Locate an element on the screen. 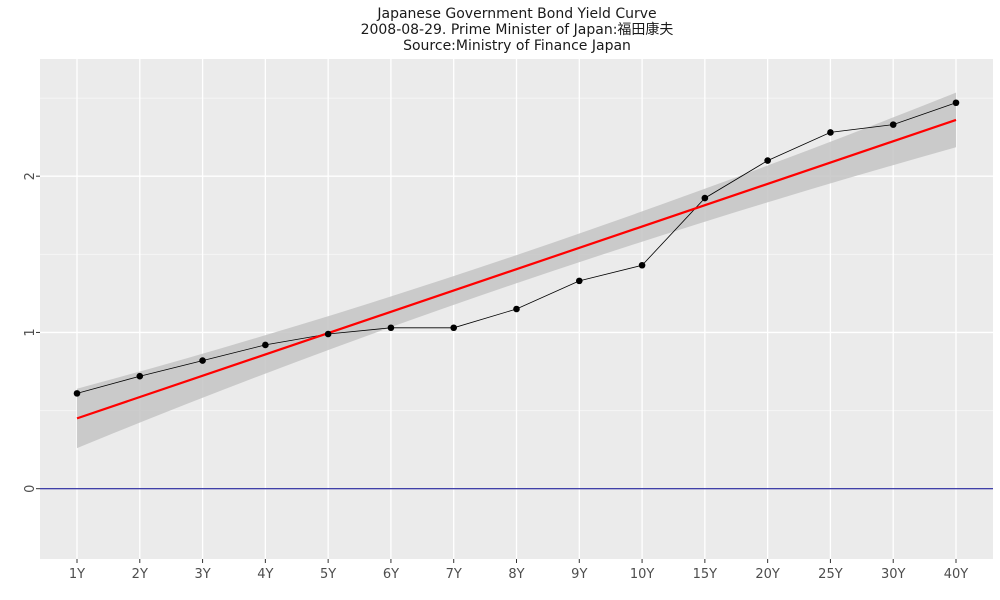 This screenshot has width=1000, height=600. x-tick-label: 6Y is located at coordinates (391, 574).